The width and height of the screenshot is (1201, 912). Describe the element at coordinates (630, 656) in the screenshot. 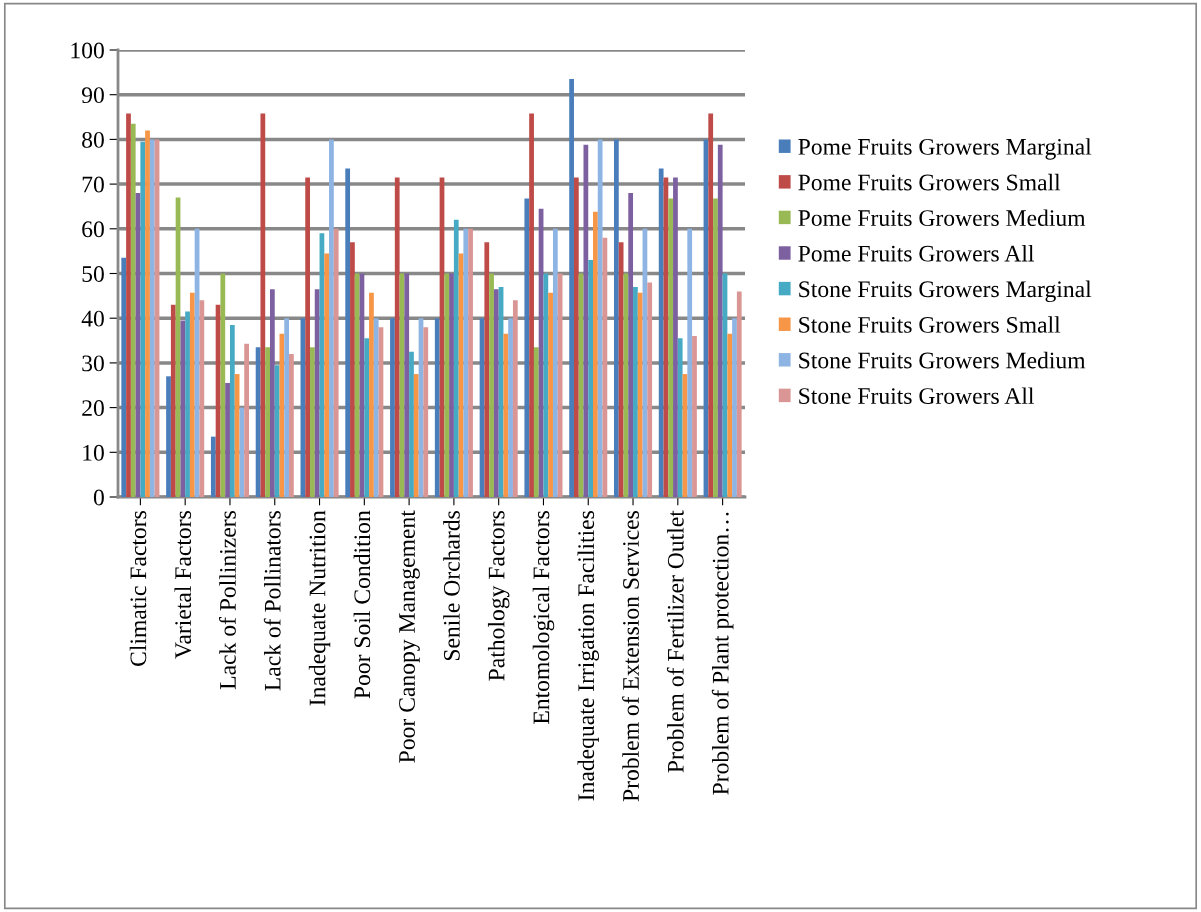

I see `x-tick-label: Problem of Extension Services` at that location.